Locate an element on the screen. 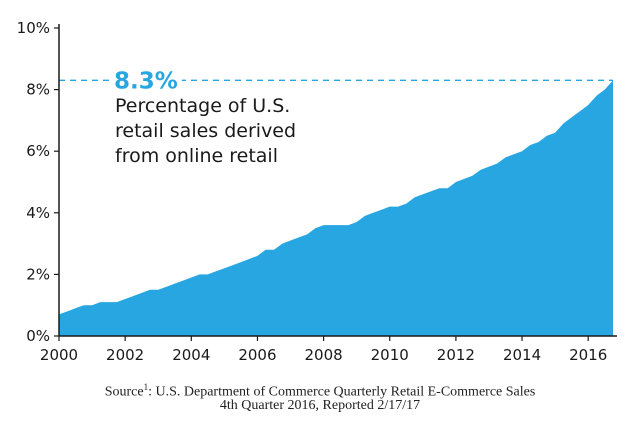 Image resolution: width=640 pixels, height=438 pixels. annotation-label-background is located at coordinates (146, 81).